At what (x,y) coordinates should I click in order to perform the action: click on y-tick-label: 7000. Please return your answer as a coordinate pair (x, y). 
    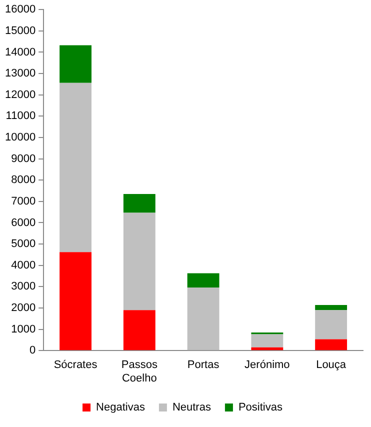
    Looking at the image, I should click on (23, 201).